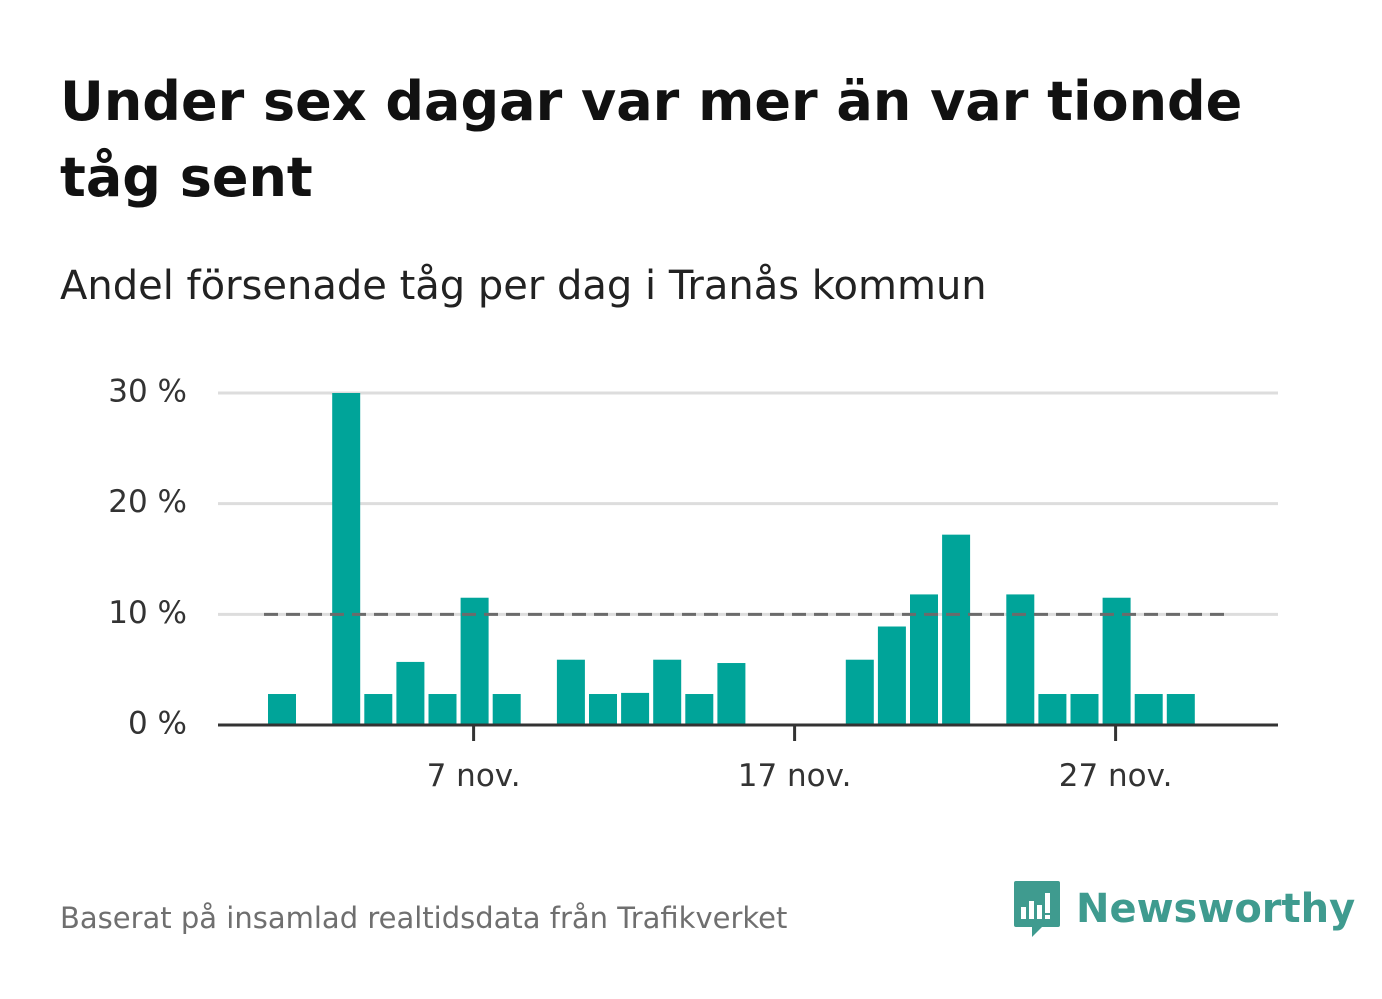  What do you see at coordinates (147, 613) in the screenshot?
I see `y-tick-label: 10 %` at bounding box center [147, 613].